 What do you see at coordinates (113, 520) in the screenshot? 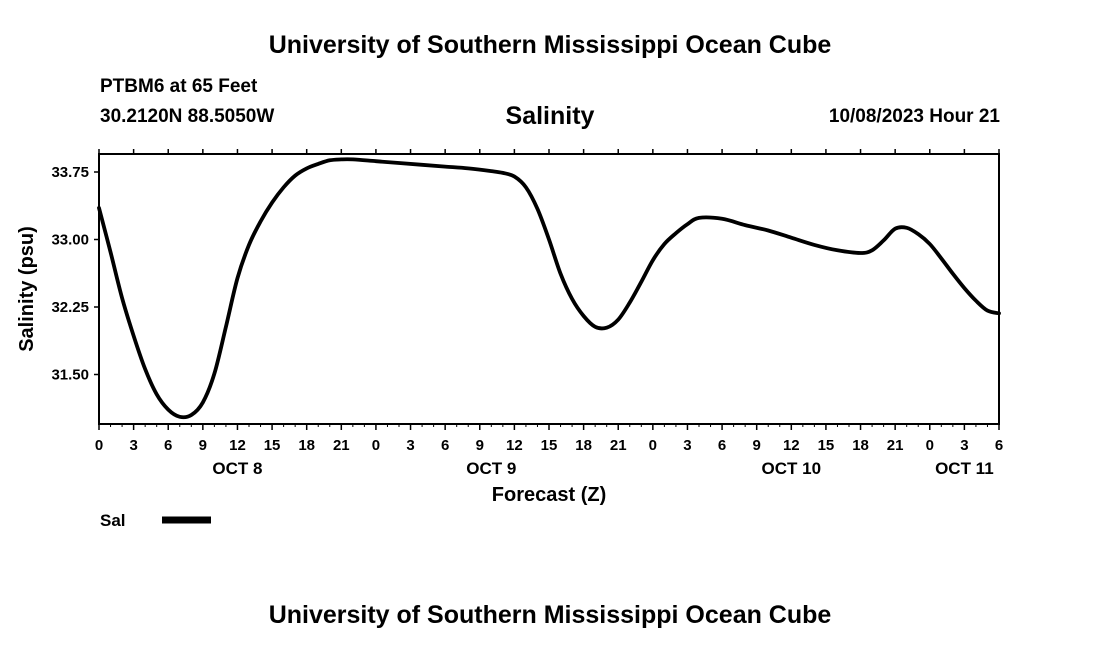
I see `legend-label: Sal` at bounding box center [113, 520].